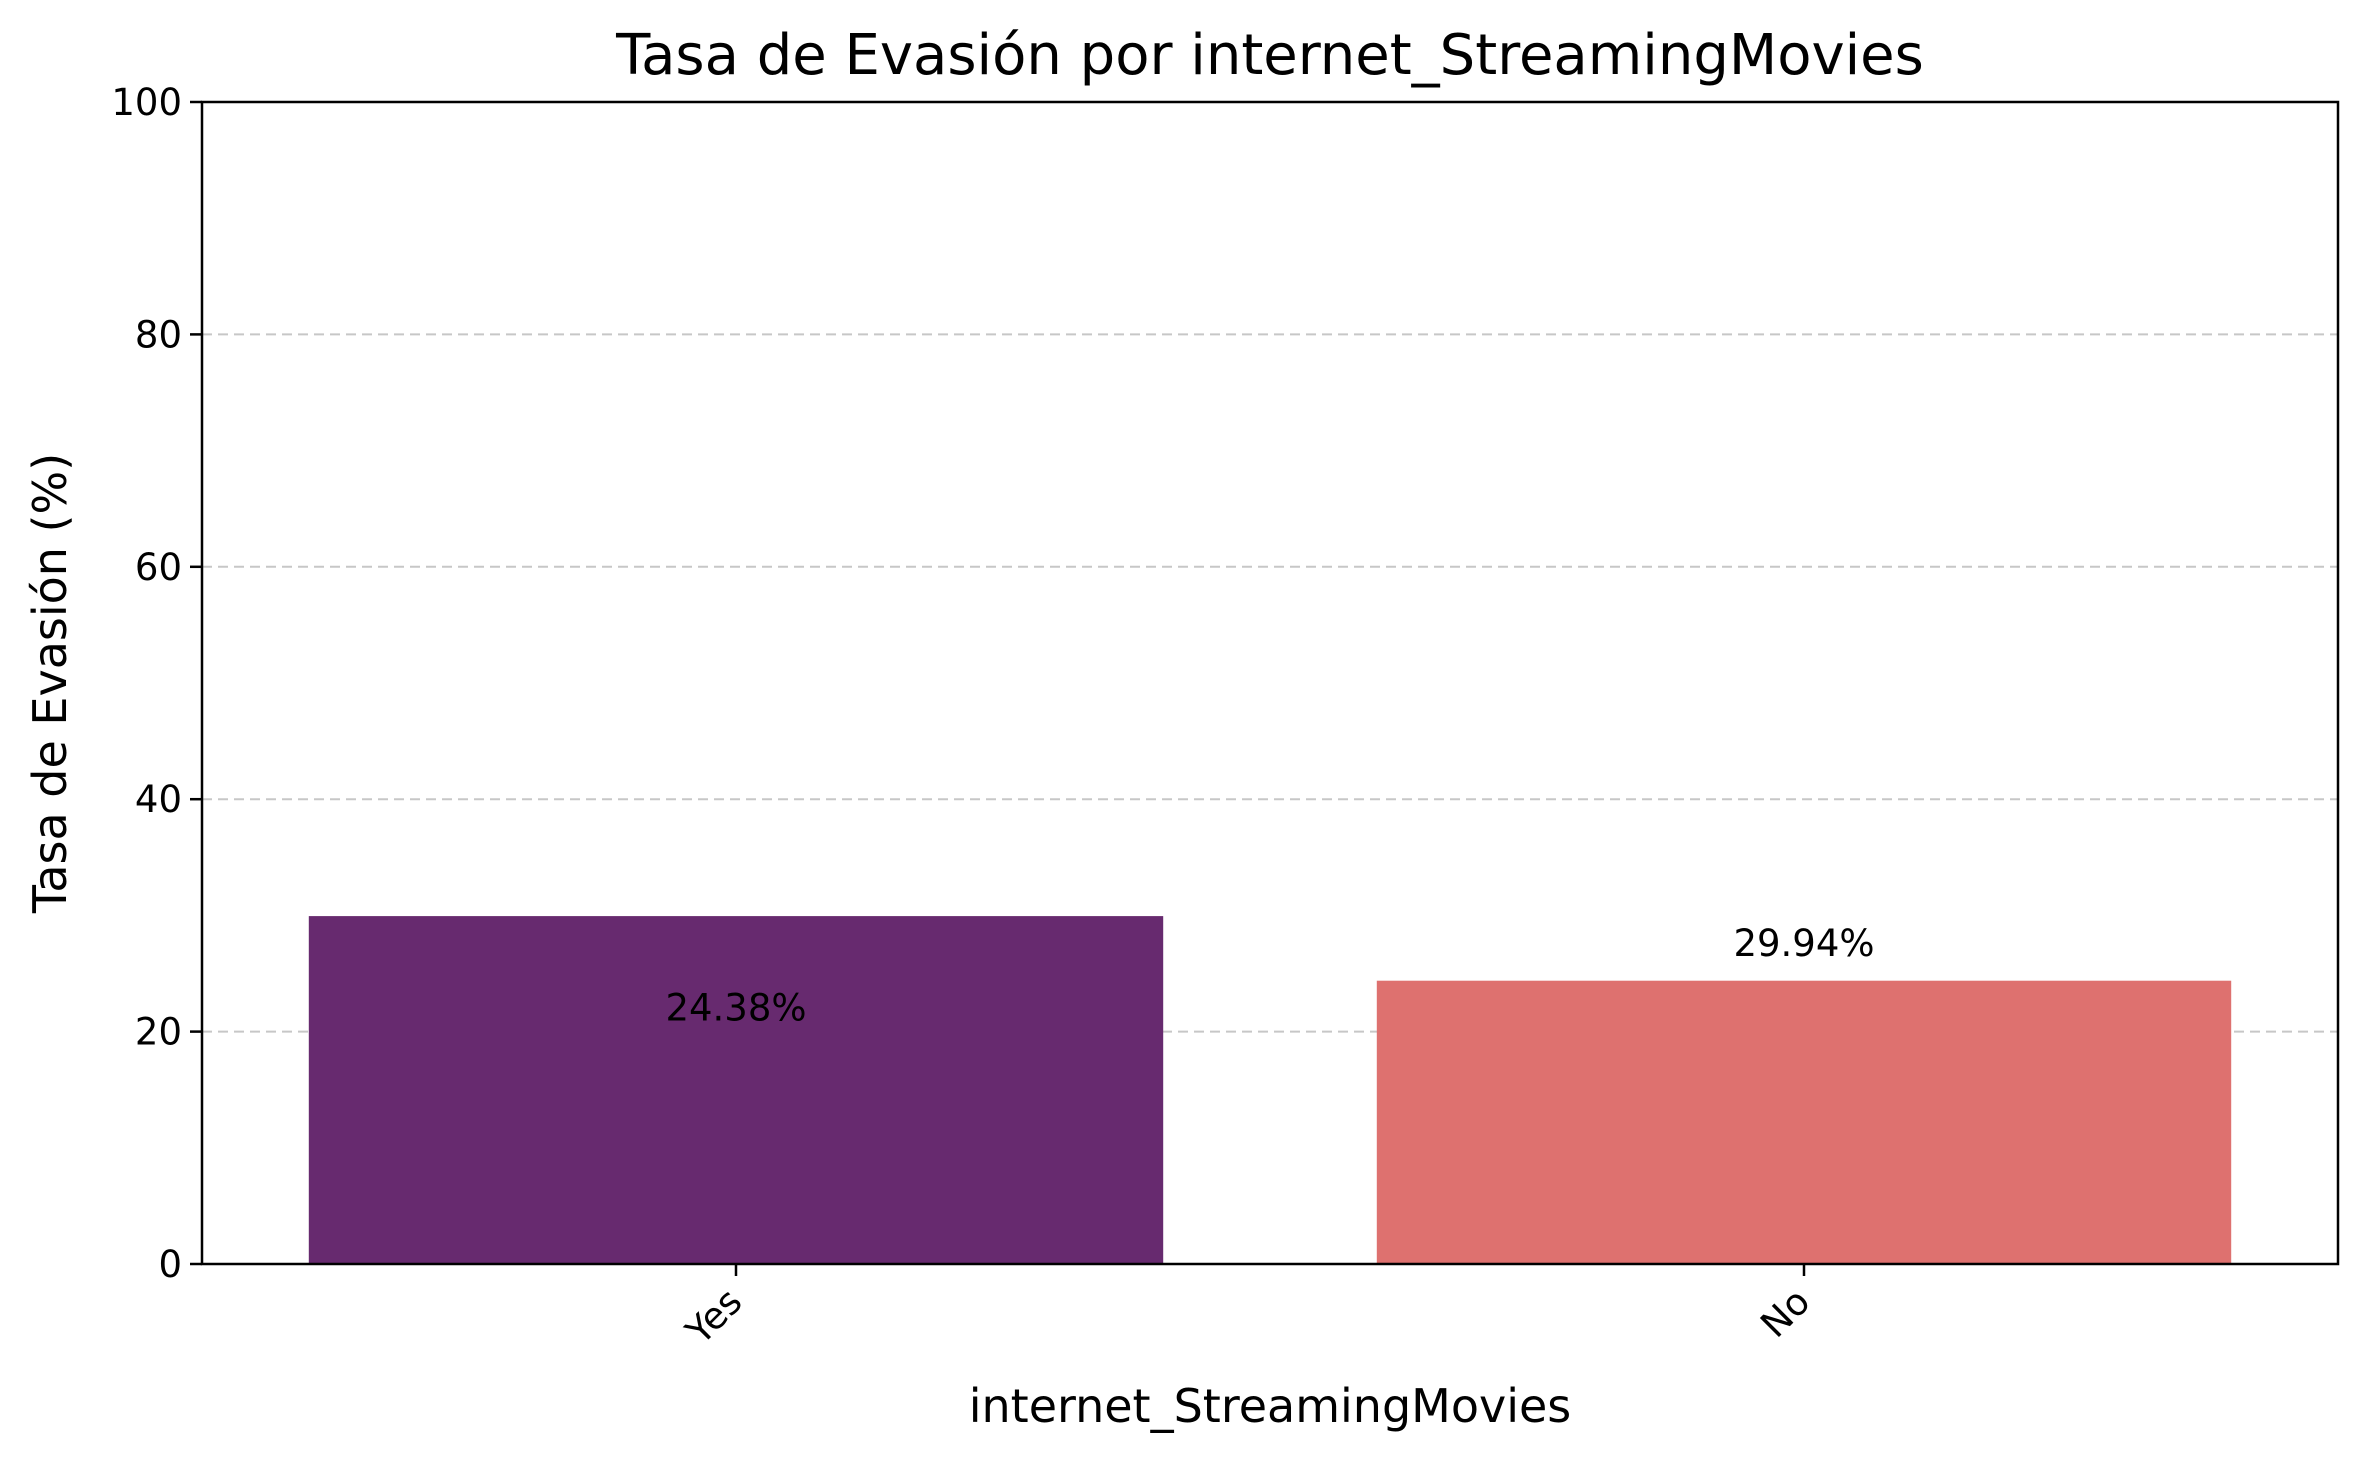 The image size is (2364, 1464). I want to click on bar-no, so click(1804, 1122).